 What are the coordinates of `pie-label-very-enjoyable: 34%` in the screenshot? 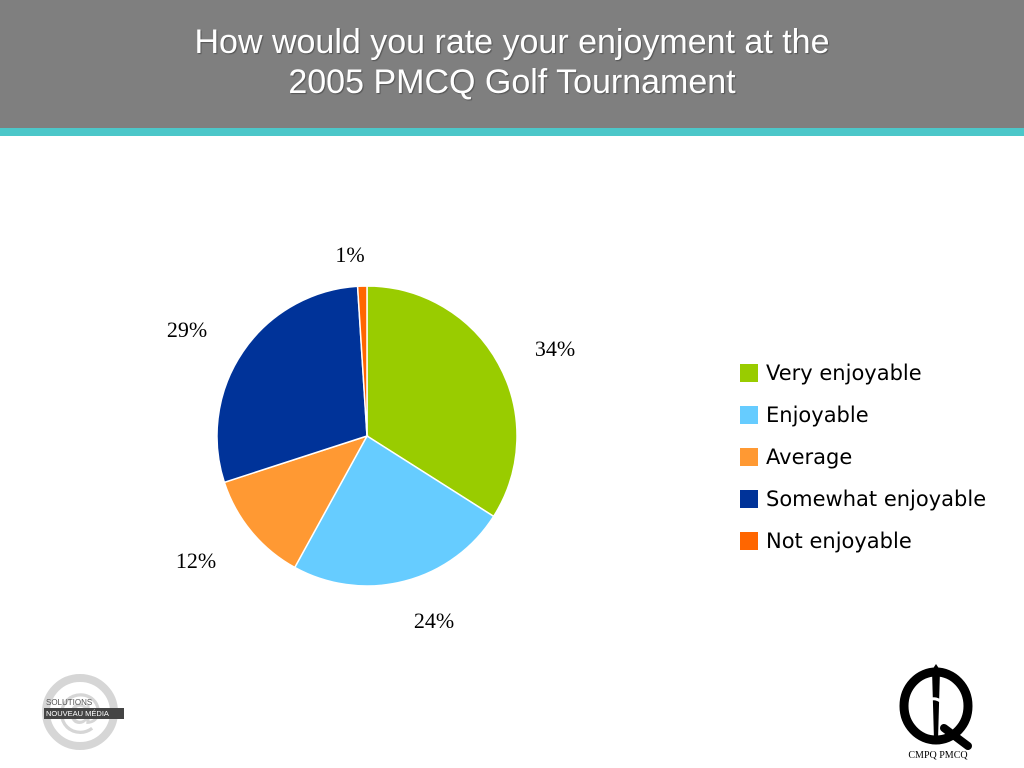 It's located at (555, 348).